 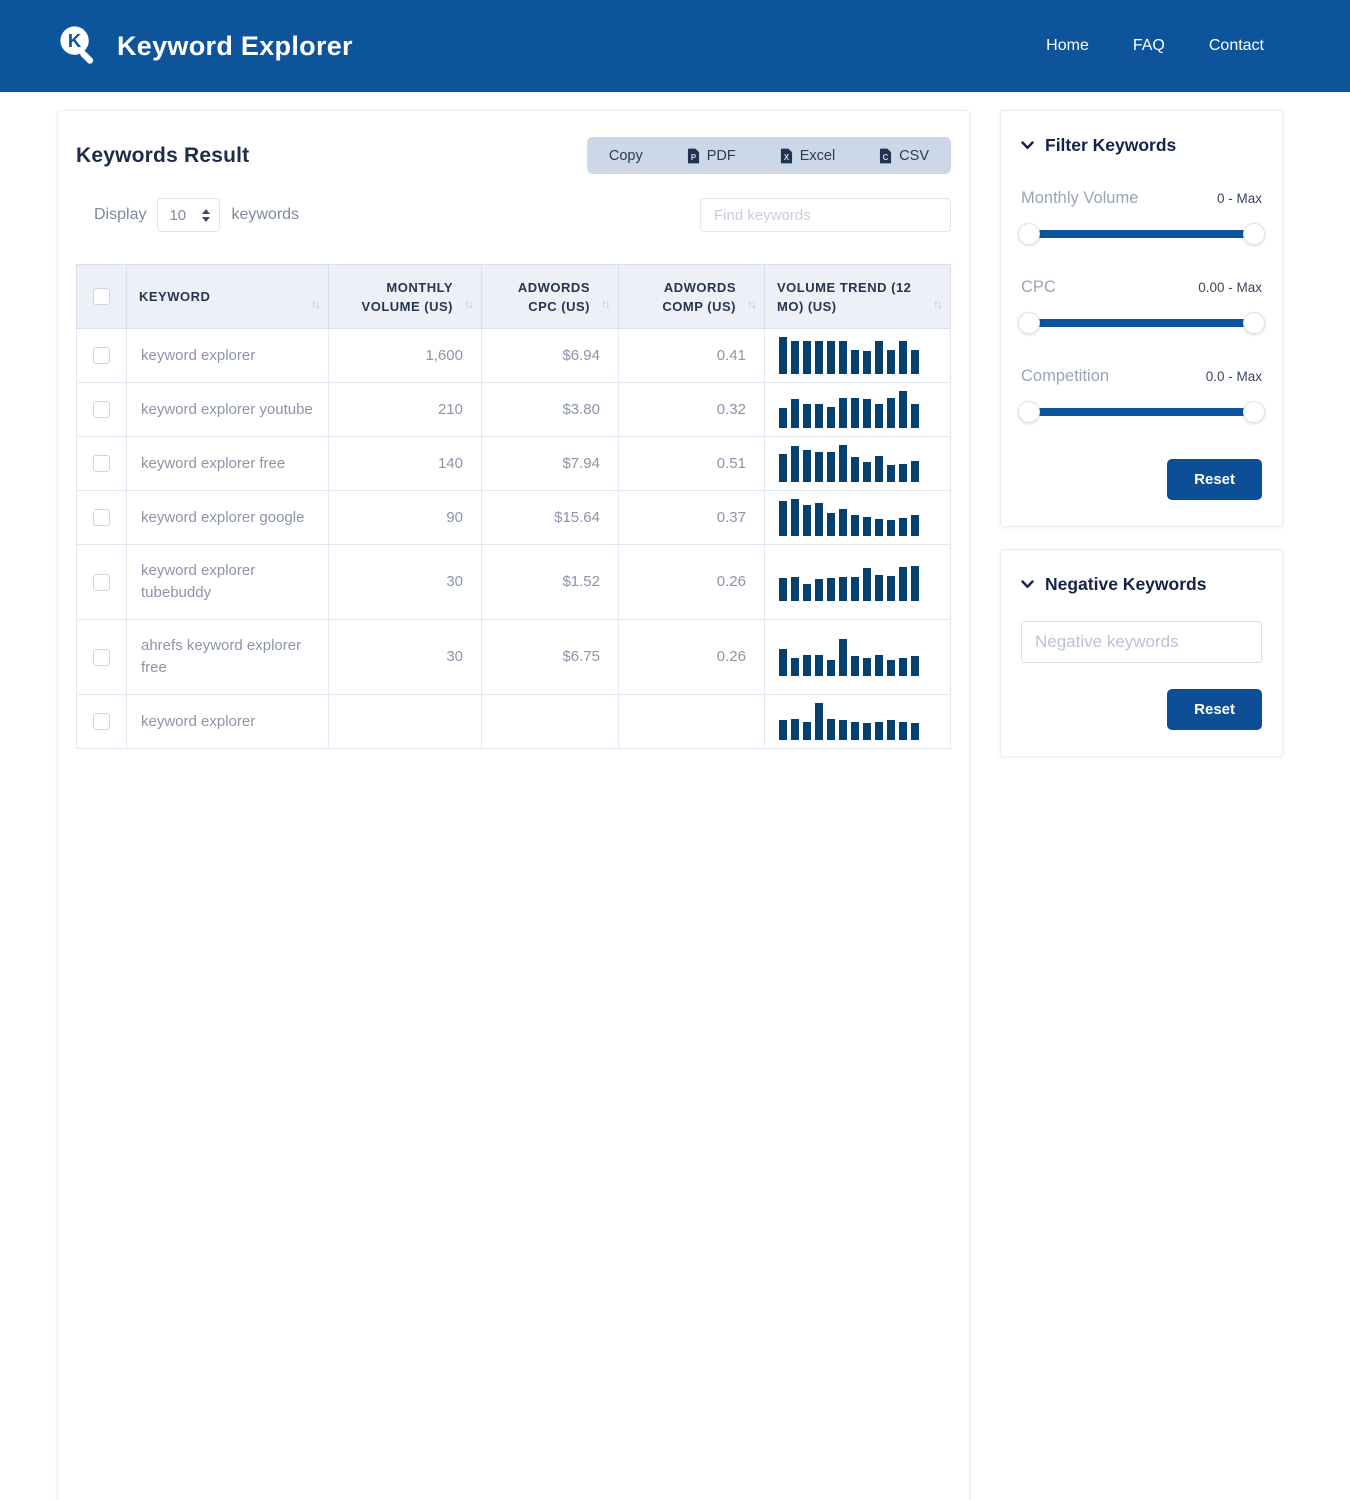 I want to click on filter-section: CPC 0.00 - Max, so click(x=1141, y=306).